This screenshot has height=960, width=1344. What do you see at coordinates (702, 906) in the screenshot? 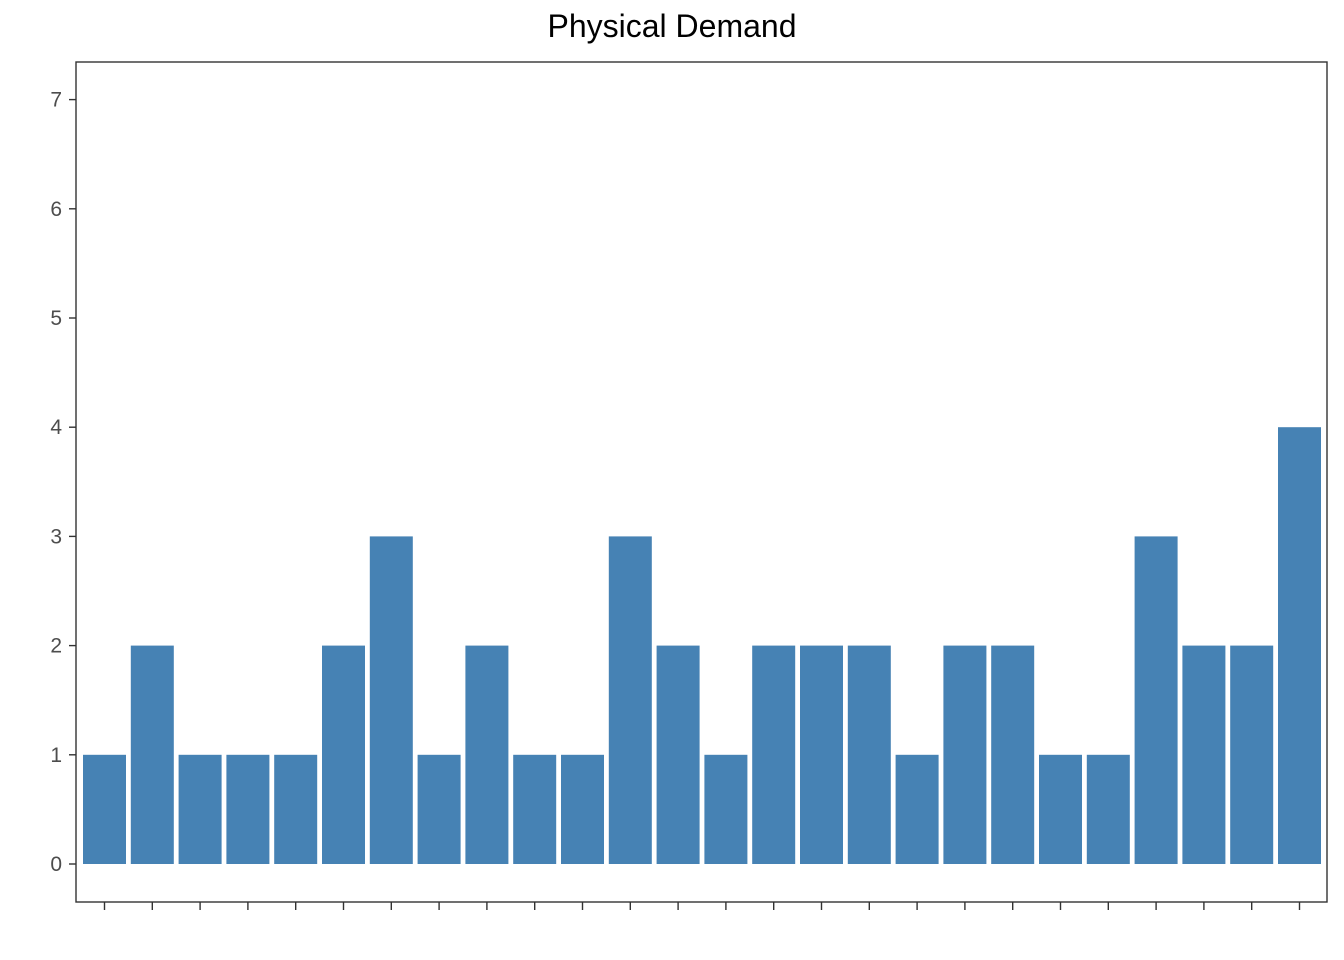
I see `x-axis` at bounding box center [702, 906].